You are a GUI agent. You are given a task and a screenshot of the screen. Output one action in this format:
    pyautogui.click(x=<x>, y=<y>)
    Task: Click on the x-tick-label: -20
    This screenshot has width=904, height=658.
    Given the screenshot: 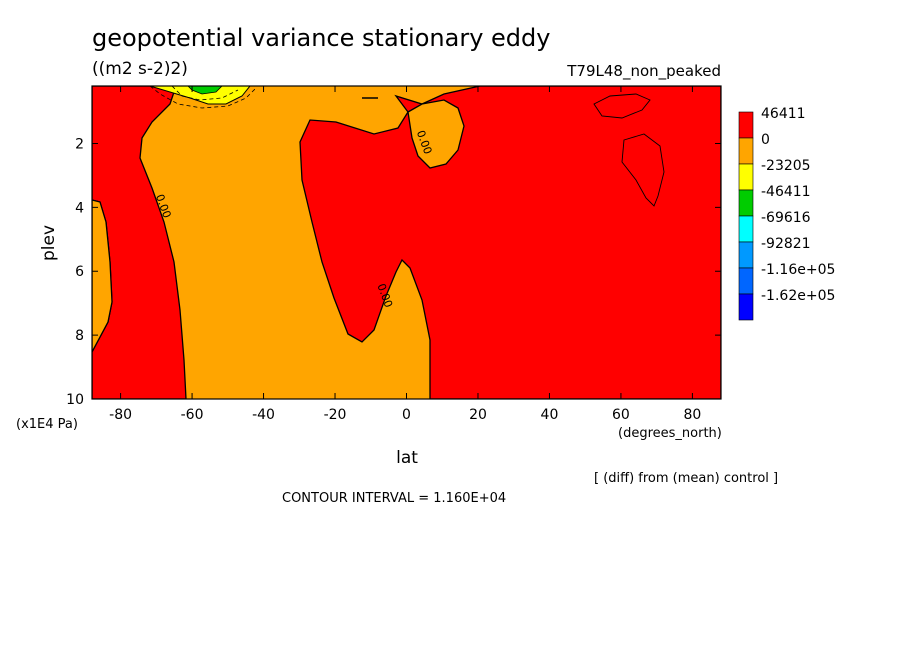 What is the action you would take?
    pyautogui.click(x=335, y=415)
    